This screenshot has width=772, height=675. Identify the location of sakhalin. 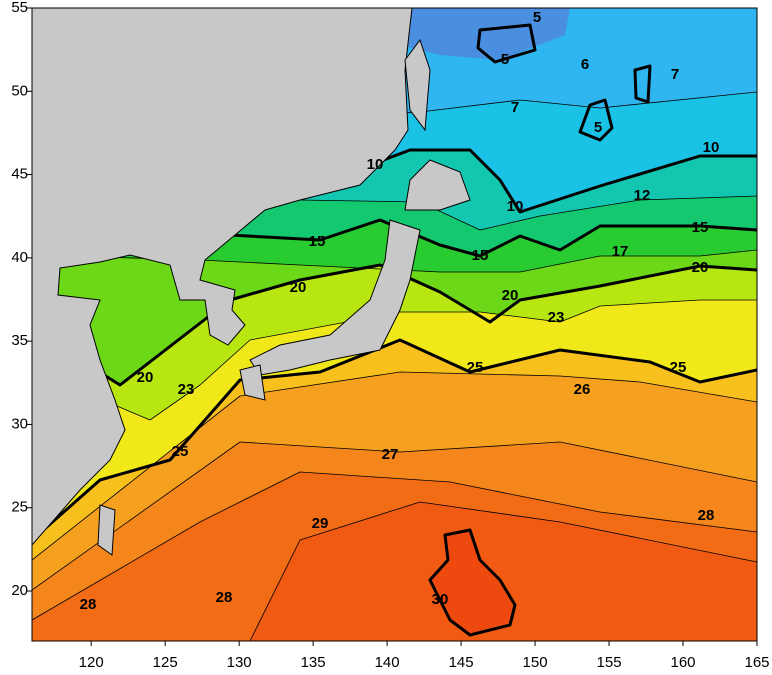
(417, 85).